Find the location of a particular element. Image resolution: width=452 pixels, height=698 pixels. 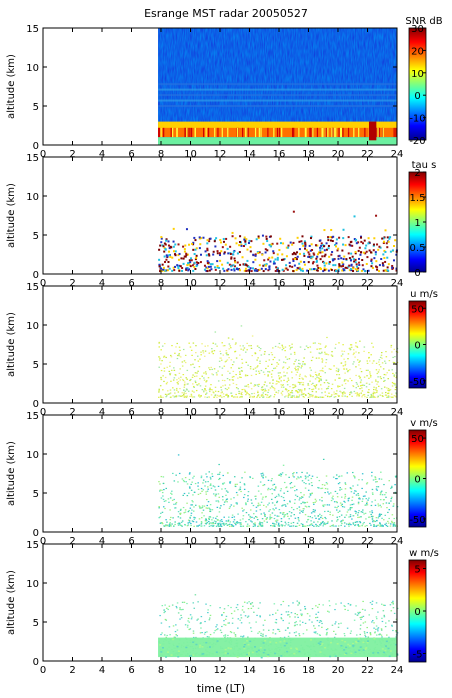

y-axis-label: altitude (km) is located at coordinates (11, 602).